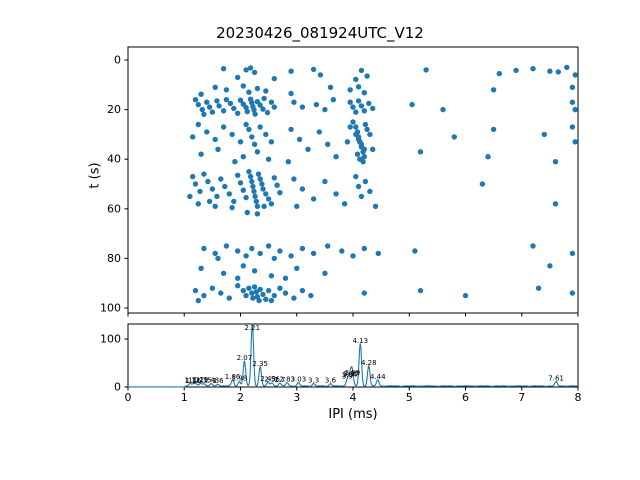 This screenshot has height=480, width=640. What do you see at coordinates (189, 381) in the screenshot?
I see `peak-annotation: 1.1` at bounding box center [189, 381].